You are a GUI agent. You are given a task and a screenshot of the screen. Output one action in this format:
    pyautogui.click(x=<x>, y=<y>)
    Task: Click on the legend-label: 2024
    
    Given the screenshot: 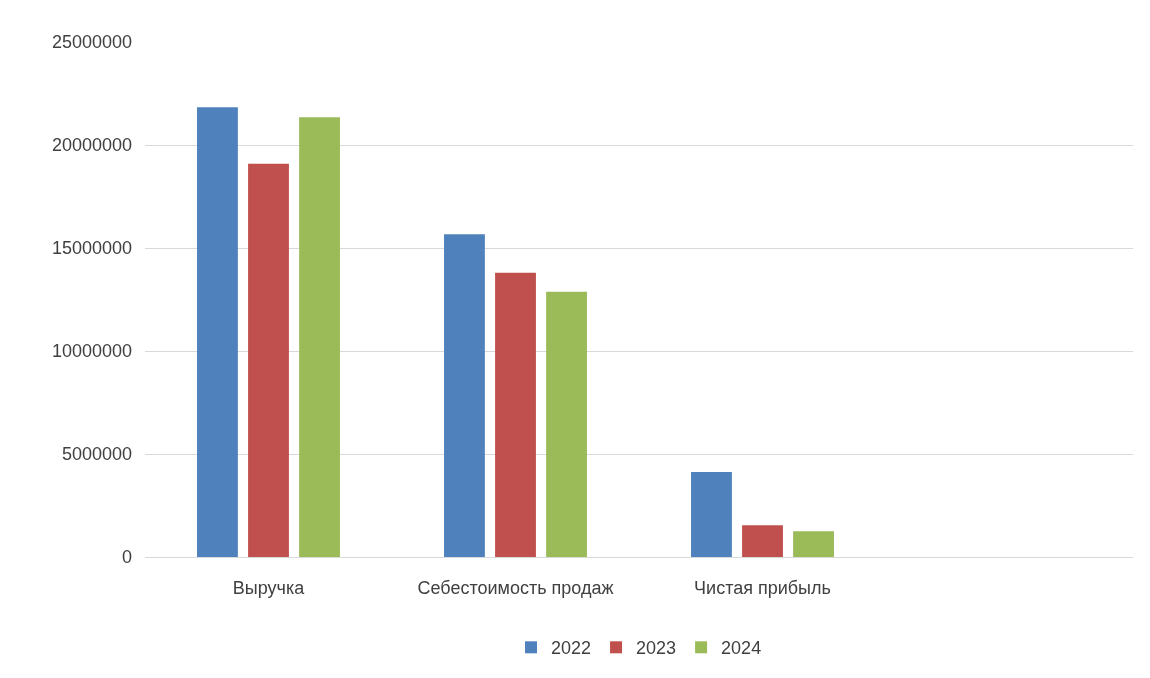 What is the action you would take?
    pyautogui.click(x=741, y=648)
    